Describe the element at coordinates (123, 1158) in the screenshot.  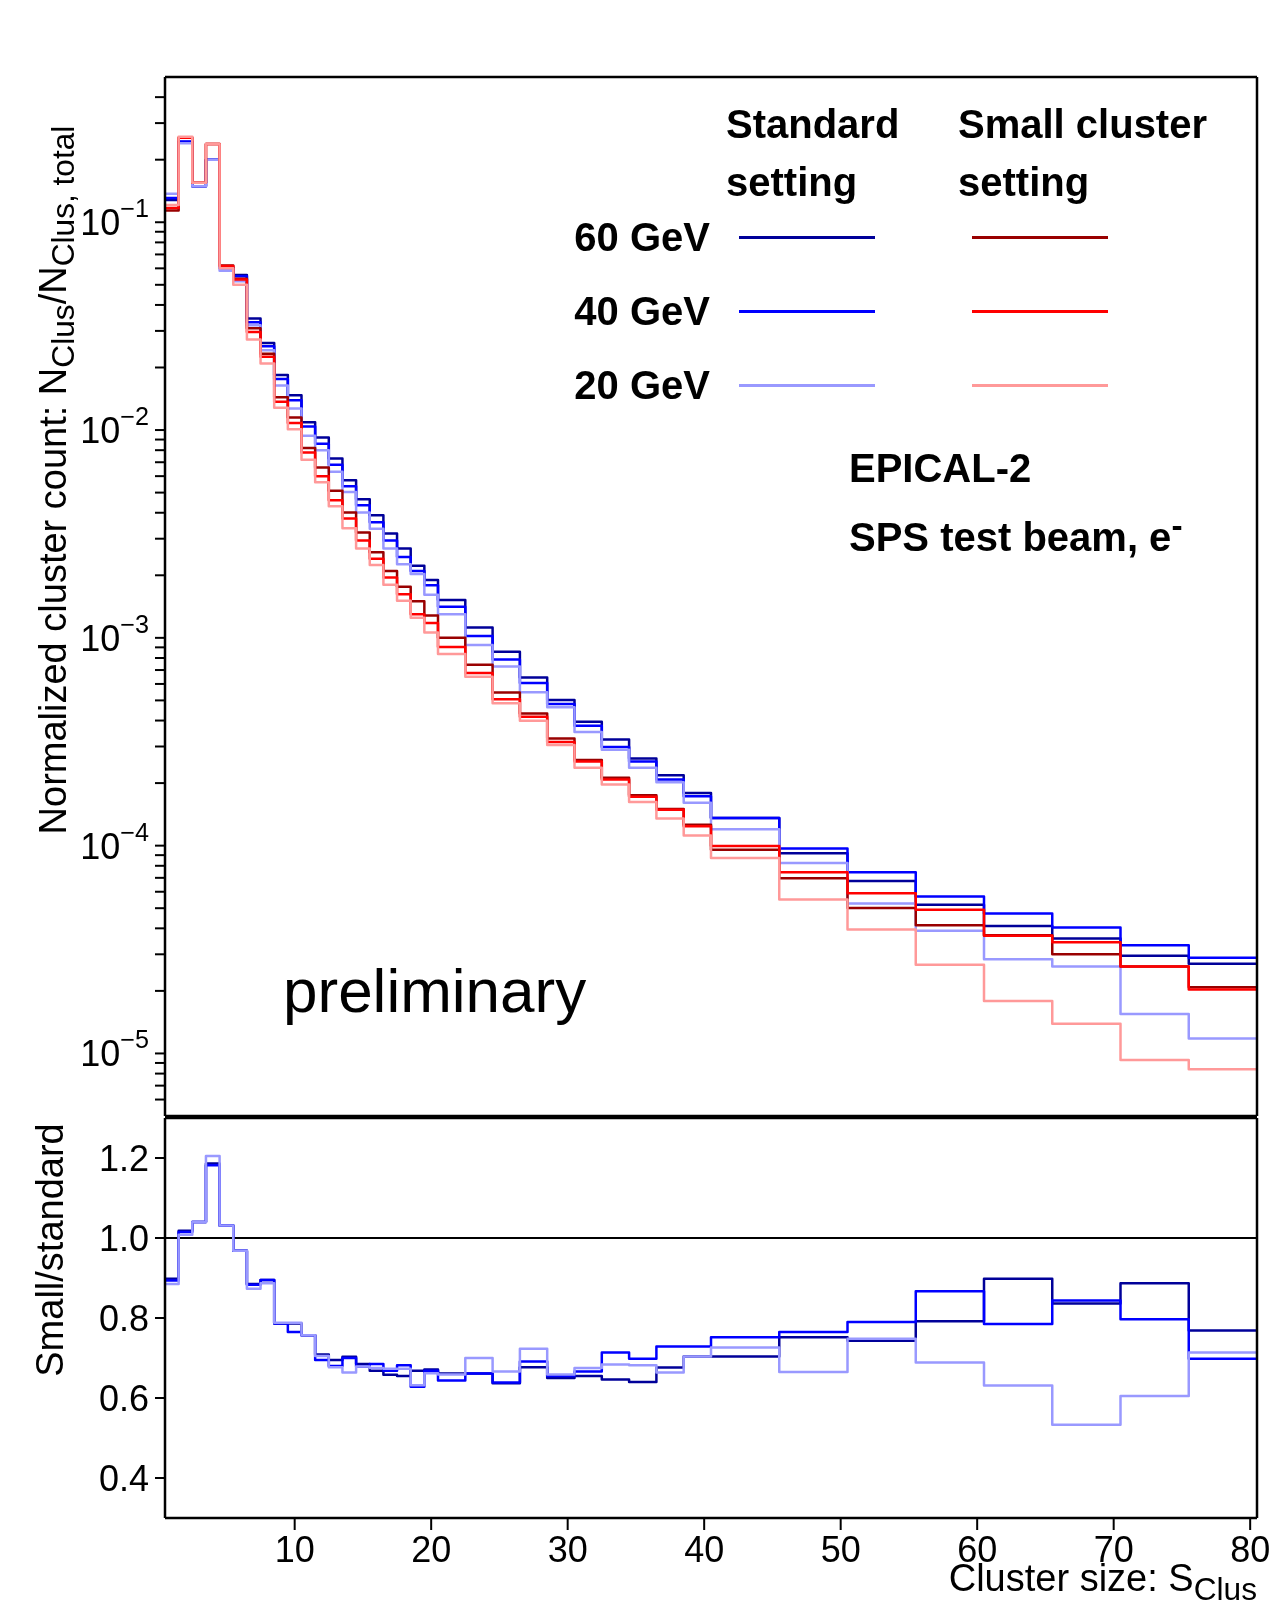
I see `y-tick-label: 1.2` at that location.